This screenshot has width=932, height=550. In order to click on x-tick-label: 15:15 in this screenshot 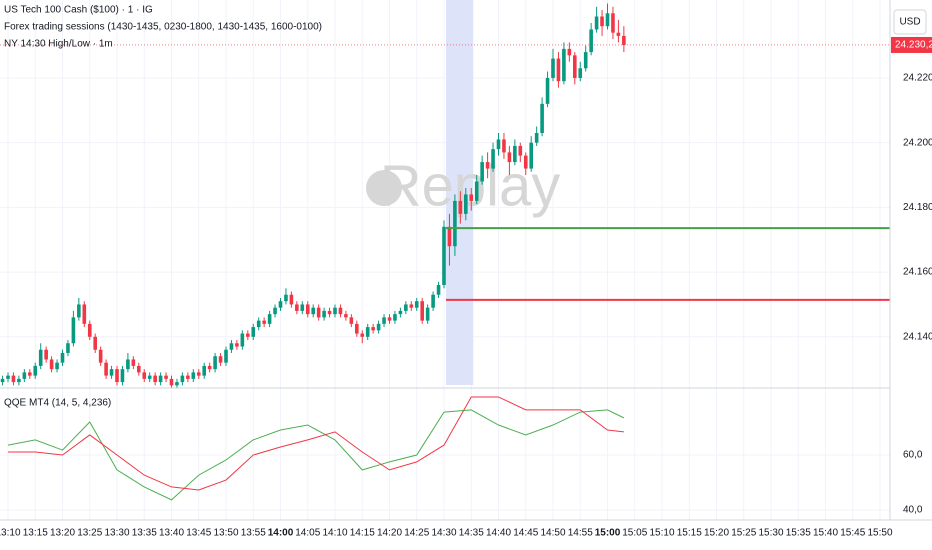, I will do `click(689, 533)`.